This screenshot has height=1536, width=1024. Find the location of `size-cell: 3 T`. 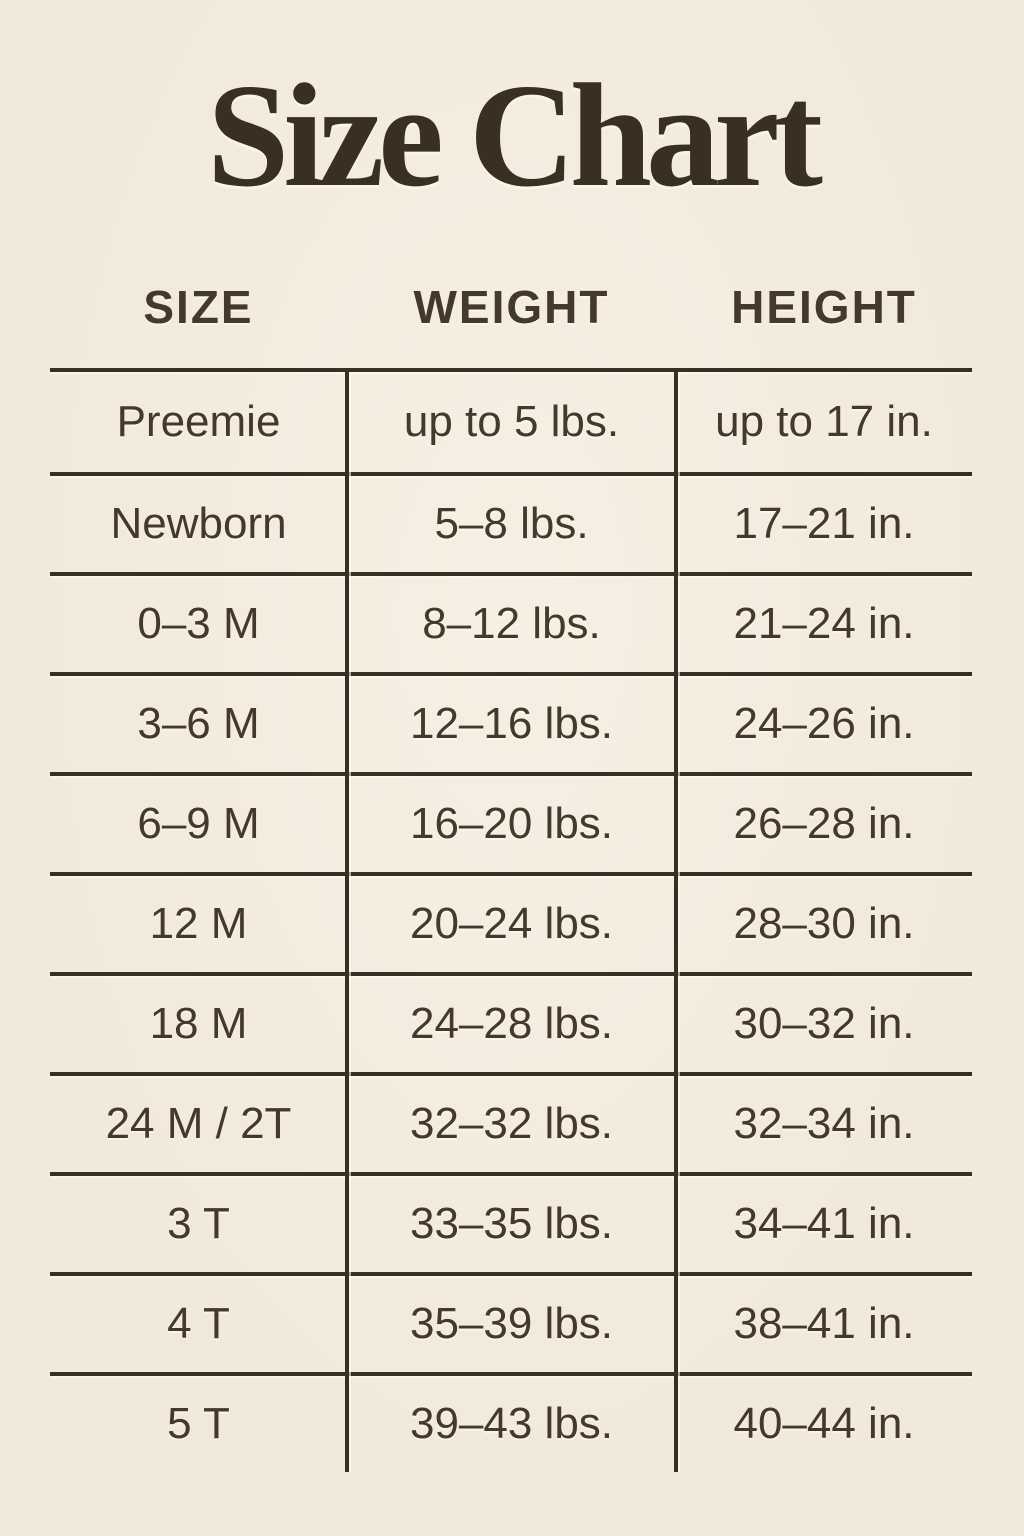

size-cell: 3 T is located at coordinates (198, 1223).